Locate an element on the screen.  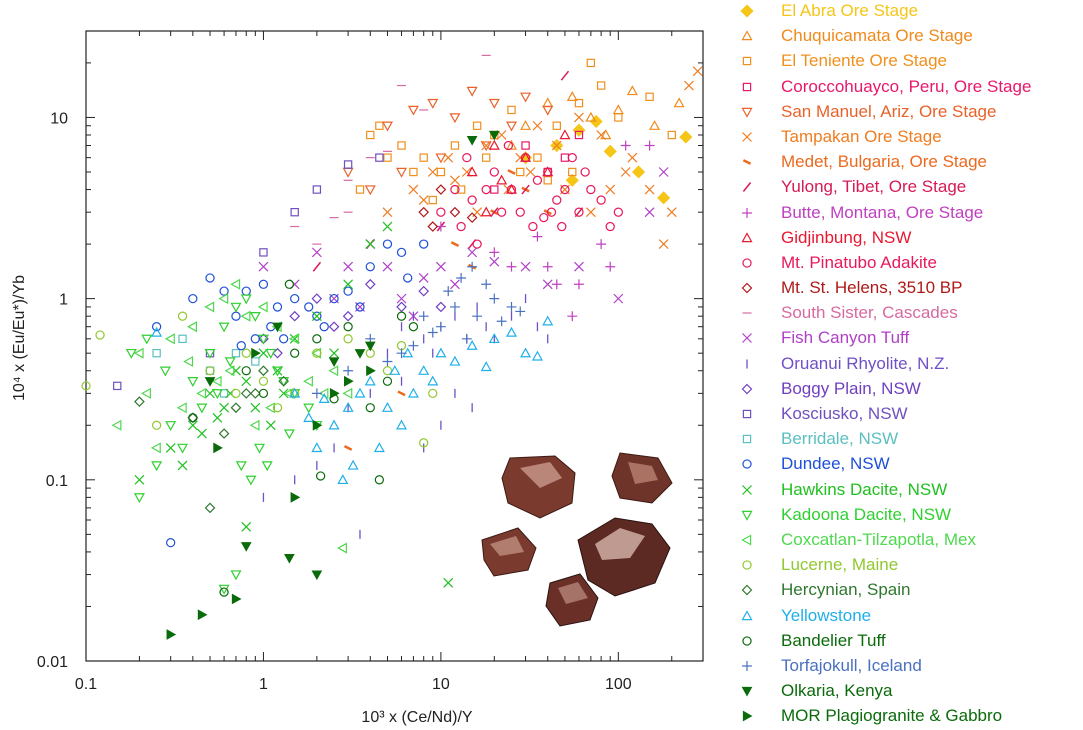
legend-item: Medet, Bulgaria, Ore Stage is located at coordinates (907, 163).